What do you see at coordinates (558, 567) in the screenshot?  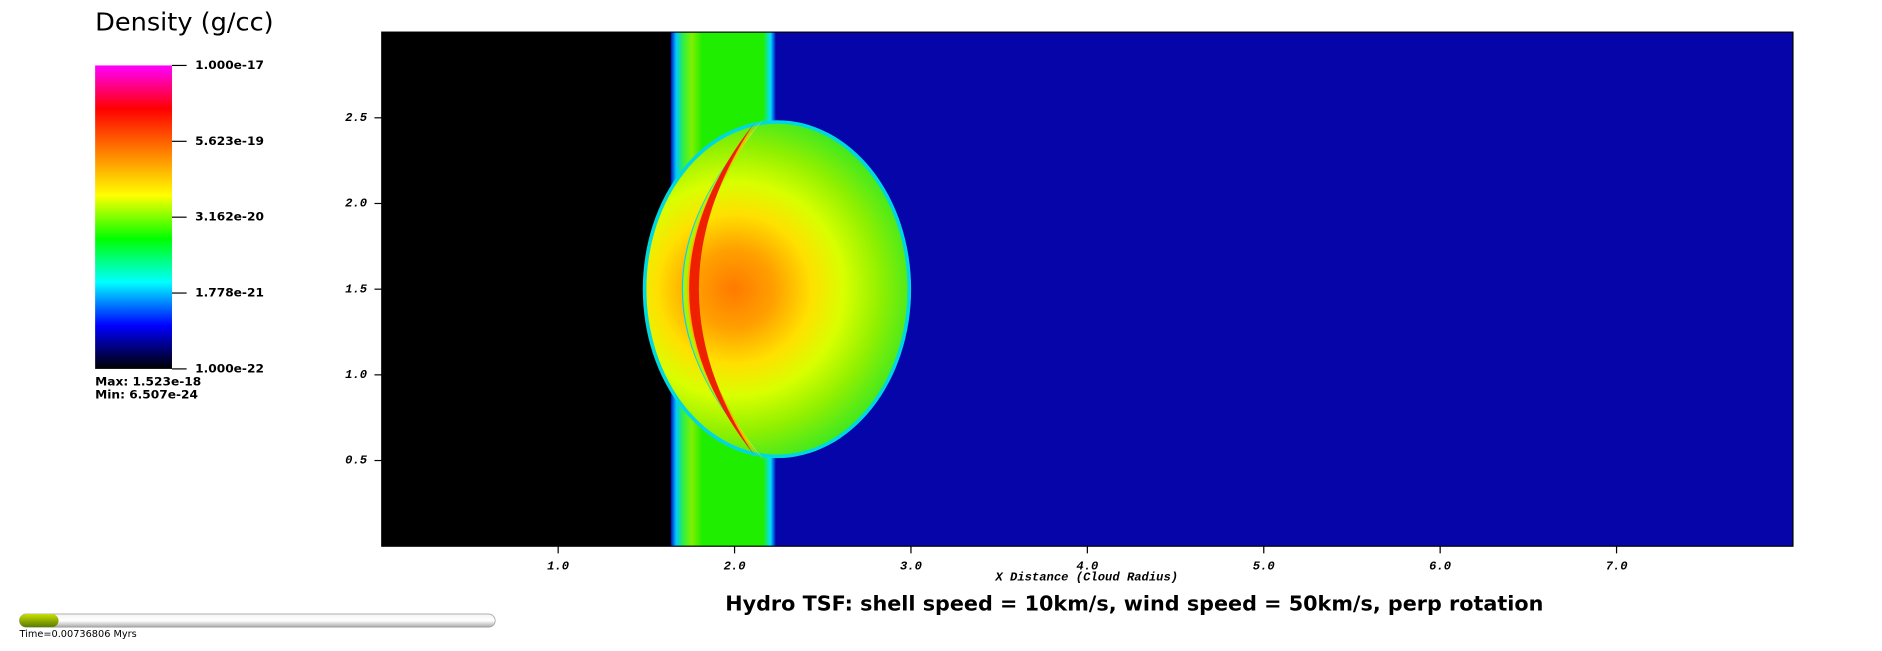 I see `x-tick-label: 1.0` at bounding box center [558, 567].